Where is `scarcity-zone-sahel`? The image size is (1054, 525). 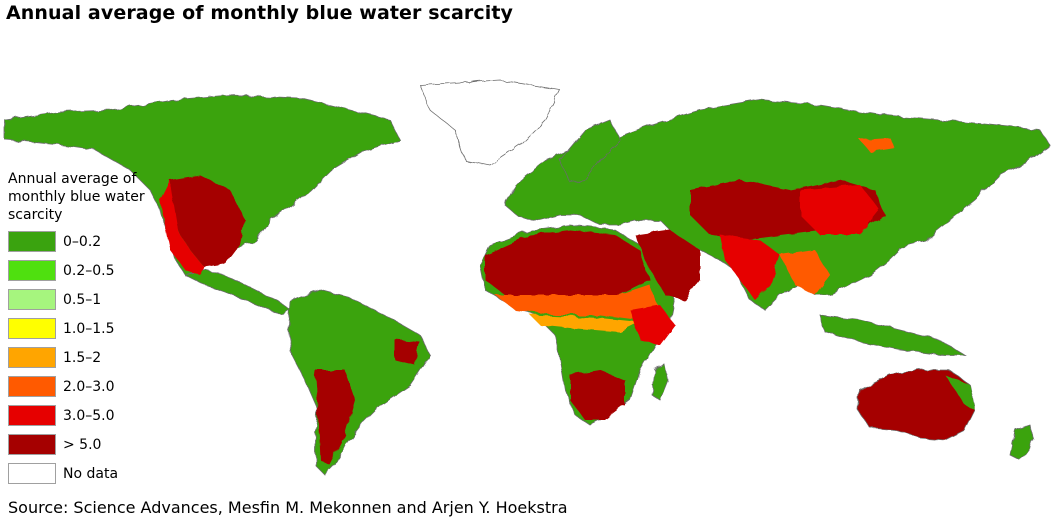 scarcity-zone-sahel is located at coordinates (577, 302).